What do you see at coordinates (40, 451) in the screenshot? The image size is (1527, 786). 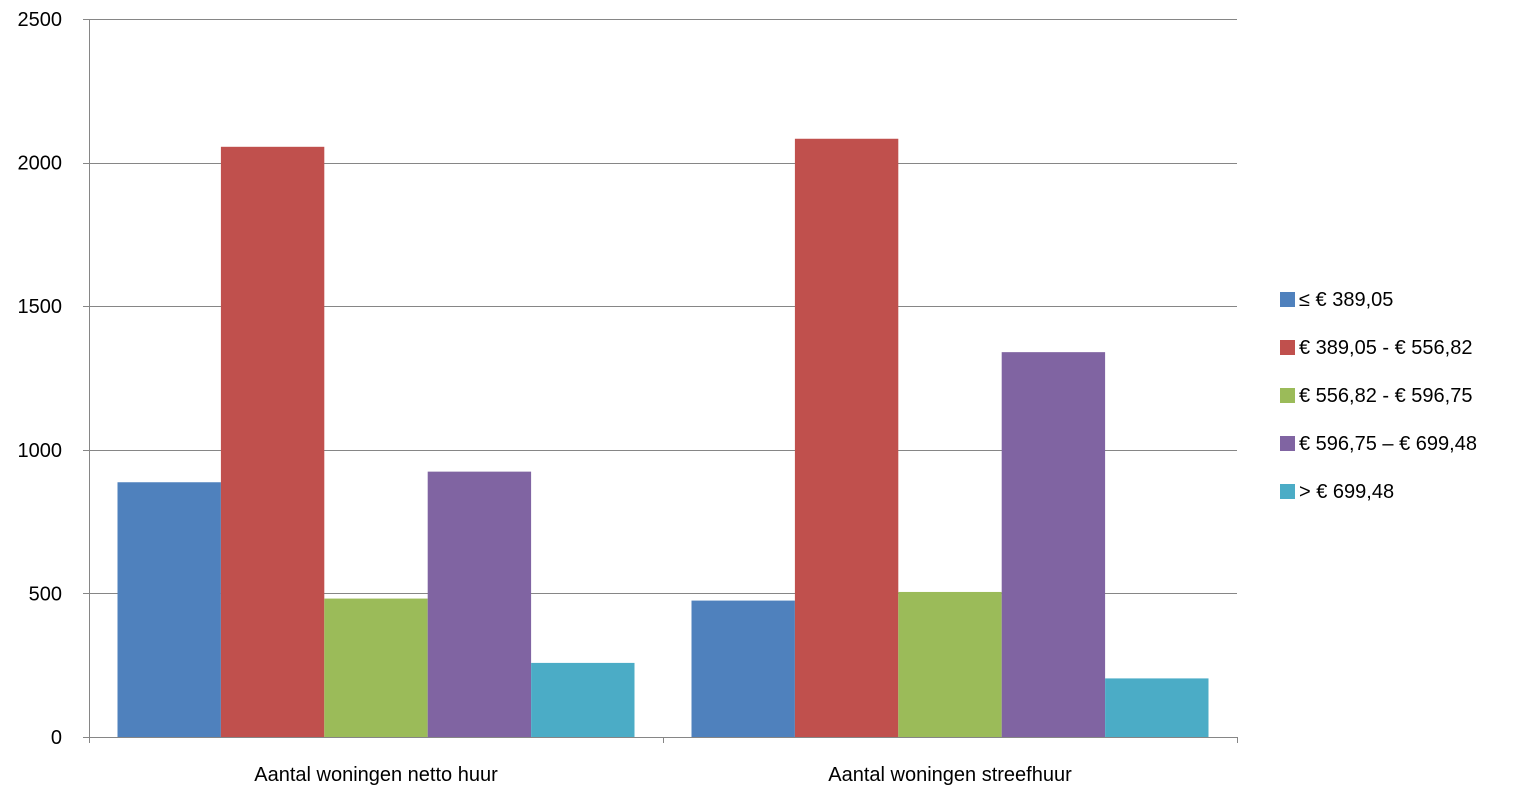 I see `y-tick-label: 1000` at bounding box center [40, 451].